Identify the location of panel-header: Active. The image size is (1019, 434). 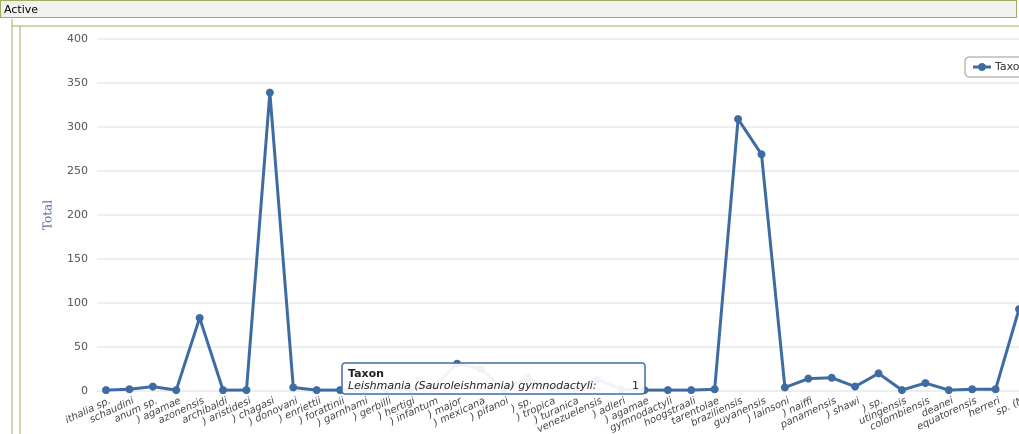
(508, 9).